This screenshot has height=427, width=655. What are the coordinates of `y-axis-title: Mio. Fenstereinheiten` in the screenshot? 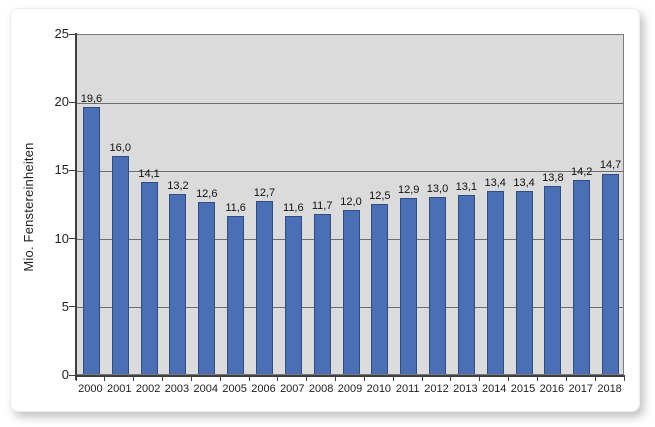 It's located at (28, 207).